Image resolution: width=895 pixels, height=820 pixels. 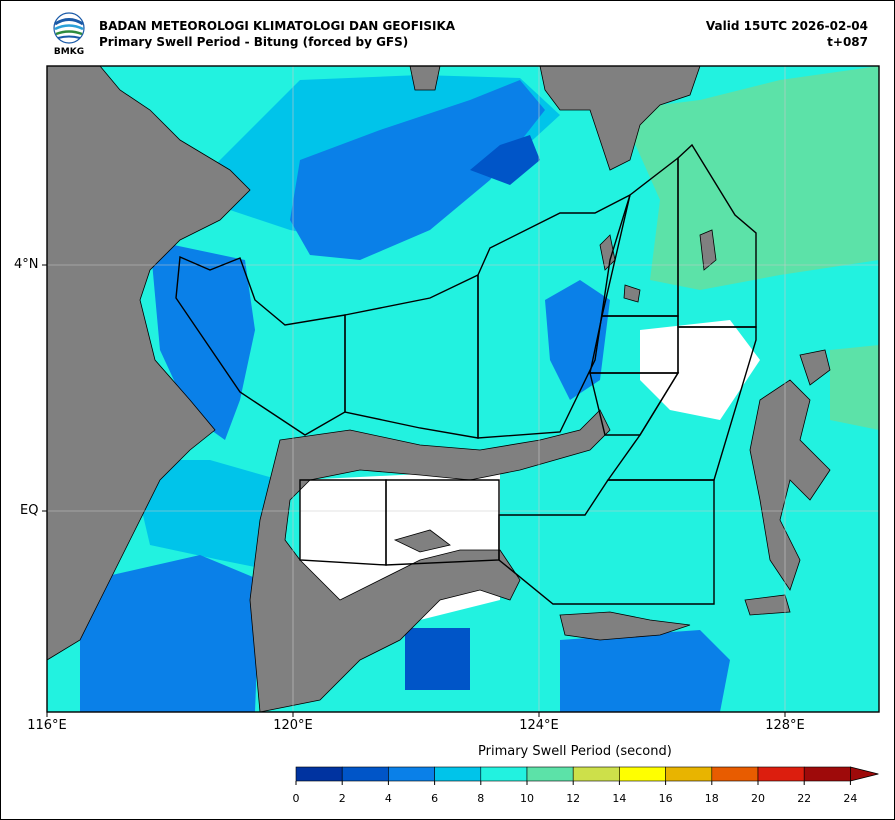 I want to click on swell-region-2-4-south, so click(x=437, y=659).